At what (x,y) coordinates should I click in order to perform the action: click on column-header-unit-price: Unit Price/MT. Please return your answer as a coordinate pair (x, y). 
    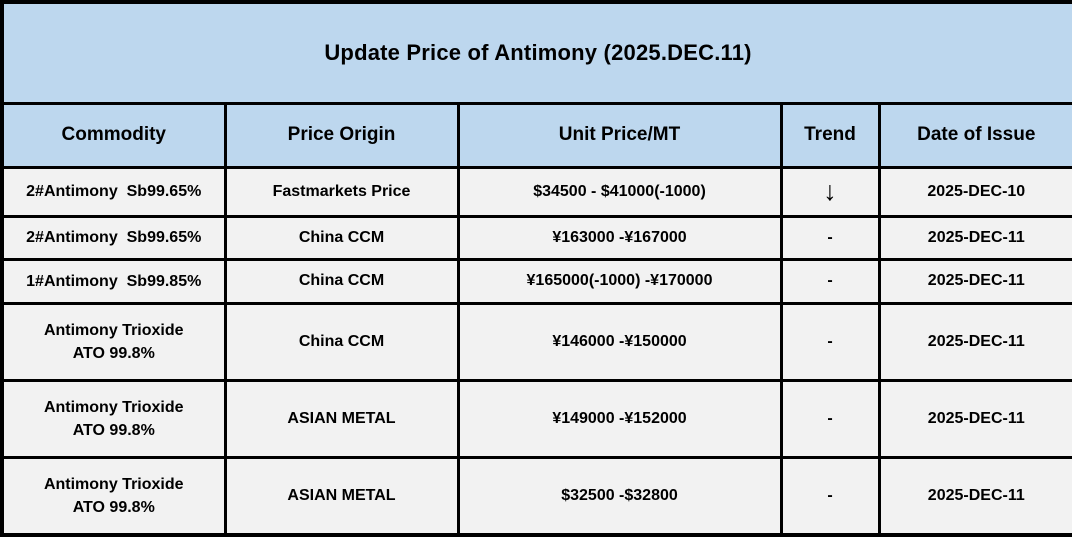
    Looking at the image, I should click on (619, 135).